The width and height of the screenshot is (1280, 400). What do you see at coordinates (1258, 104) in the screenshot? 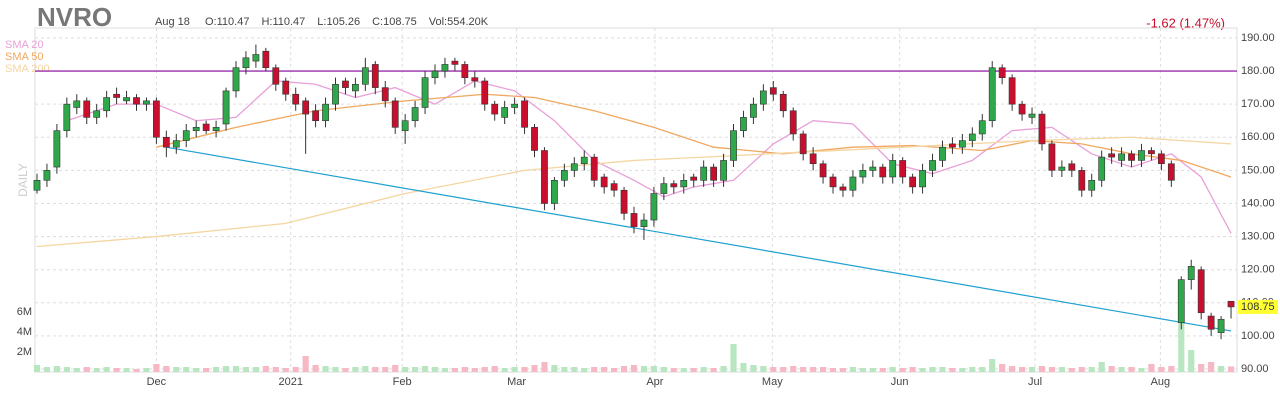
I see `y-tick-label: 170.00` at bounding box center [1258, 104].